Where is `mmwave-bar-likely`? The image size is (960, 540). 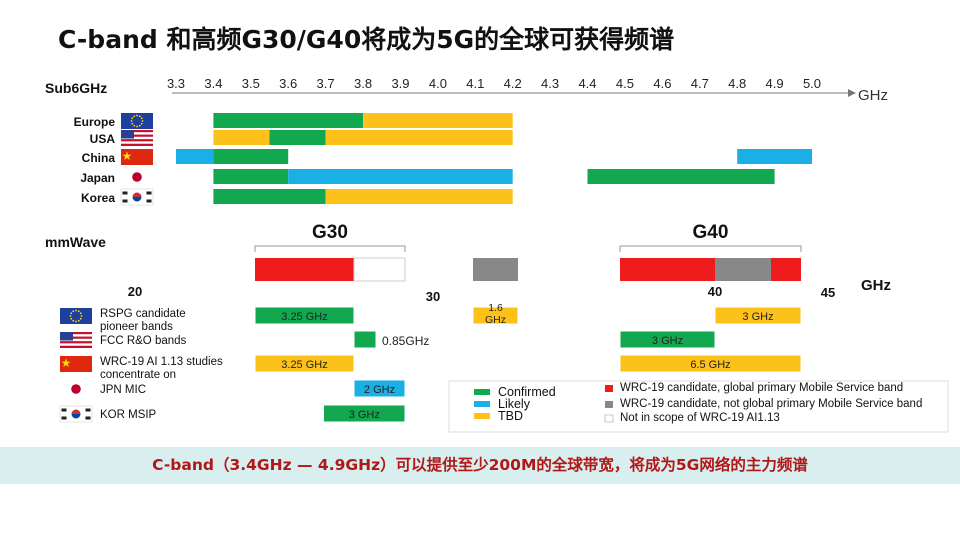
mmwave-bar-likely is located at coordinates (379, 388).